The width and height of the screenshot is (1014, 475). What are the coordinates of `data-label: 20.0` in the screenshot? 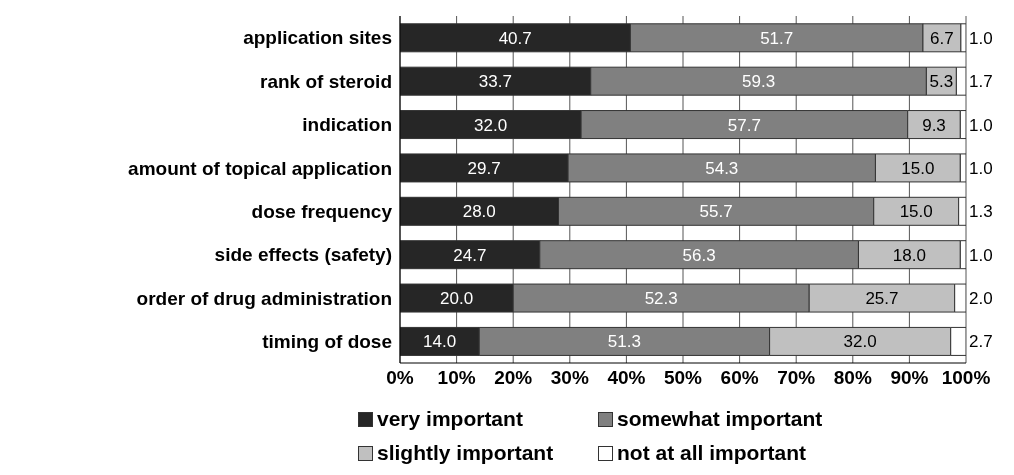 It's located at (457, 299).